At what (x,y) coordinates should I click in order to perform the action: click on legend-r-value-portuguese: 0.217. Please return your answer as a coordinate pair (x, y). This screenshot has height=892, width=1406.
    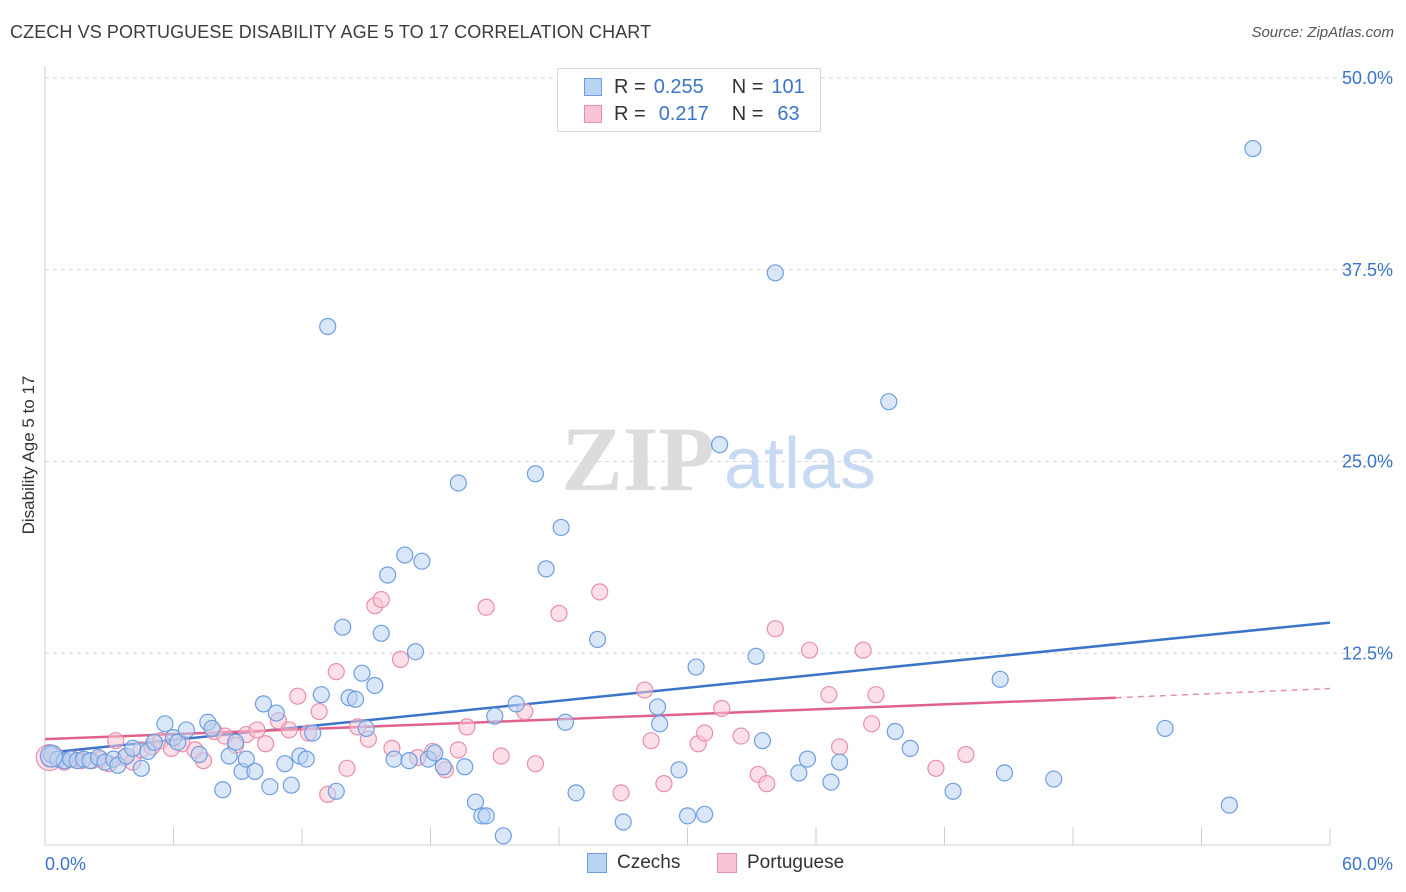
    Looking at the image, I should click on (683, 113).